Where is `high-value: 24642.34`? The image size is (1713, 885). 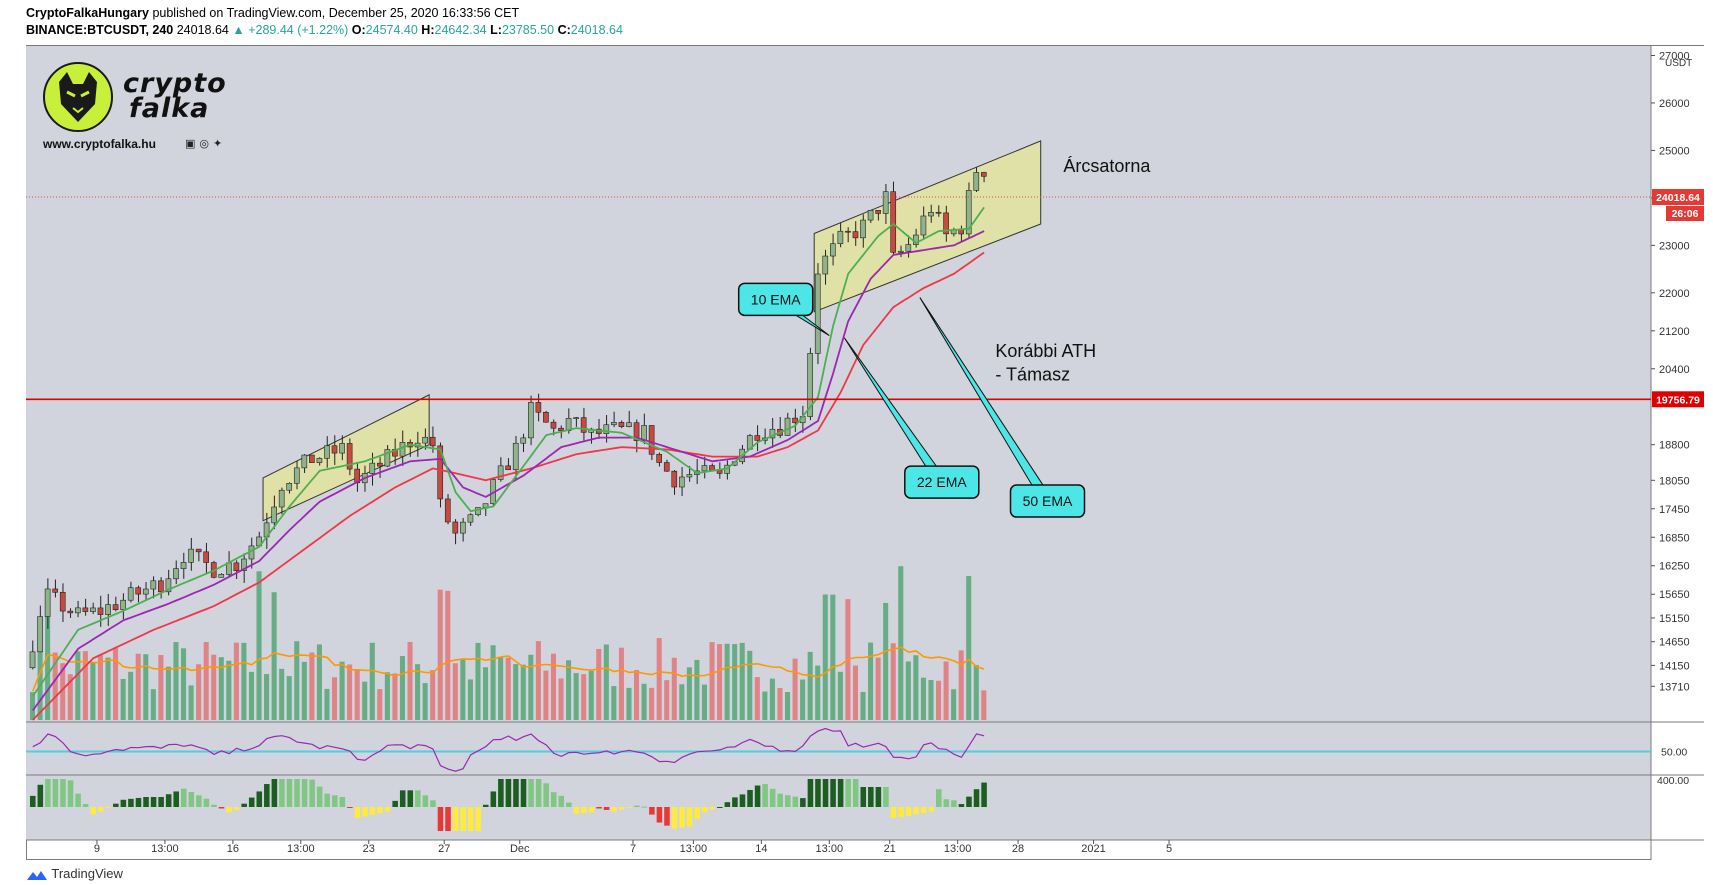
high-value: 24642.34 is located at coordinates (460, 30).